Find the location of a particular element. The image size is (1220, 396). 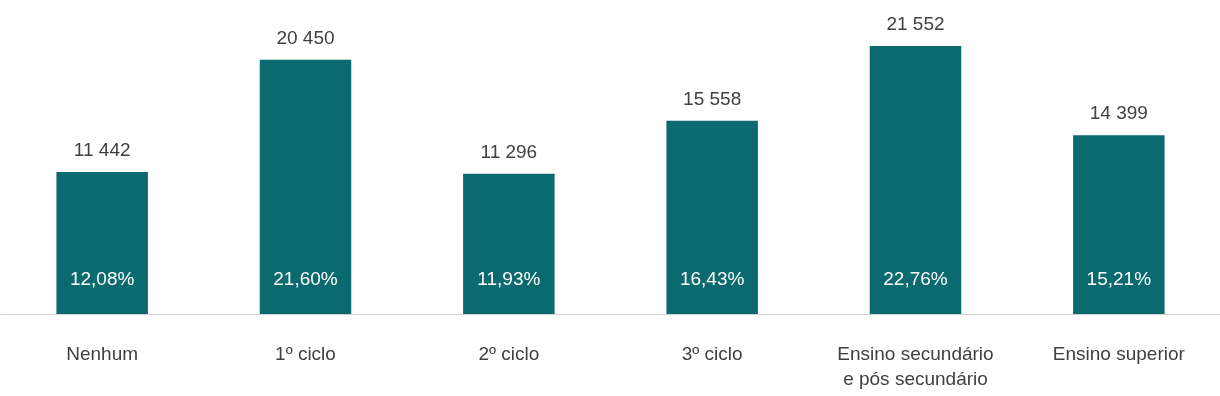

data-label: 11 296 is located at coordinates (509, 151).